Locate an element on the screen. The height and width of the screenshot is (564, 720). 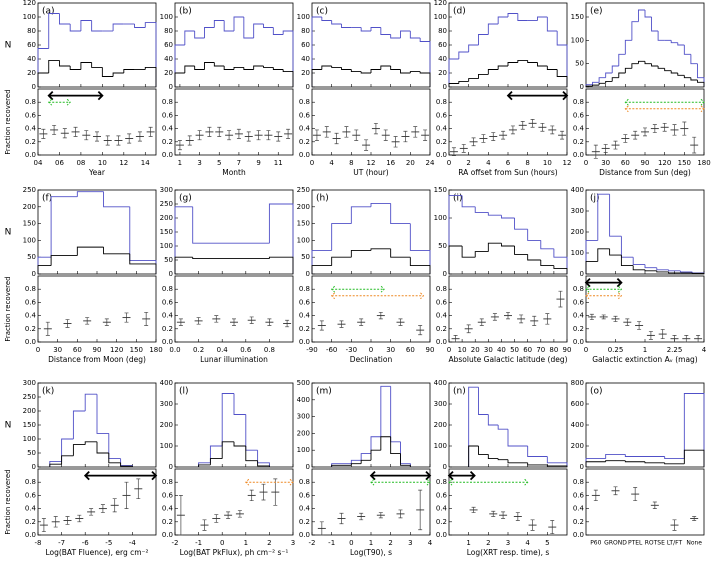
x-tick-label: 2.25 is located at coordinates (675, 350).